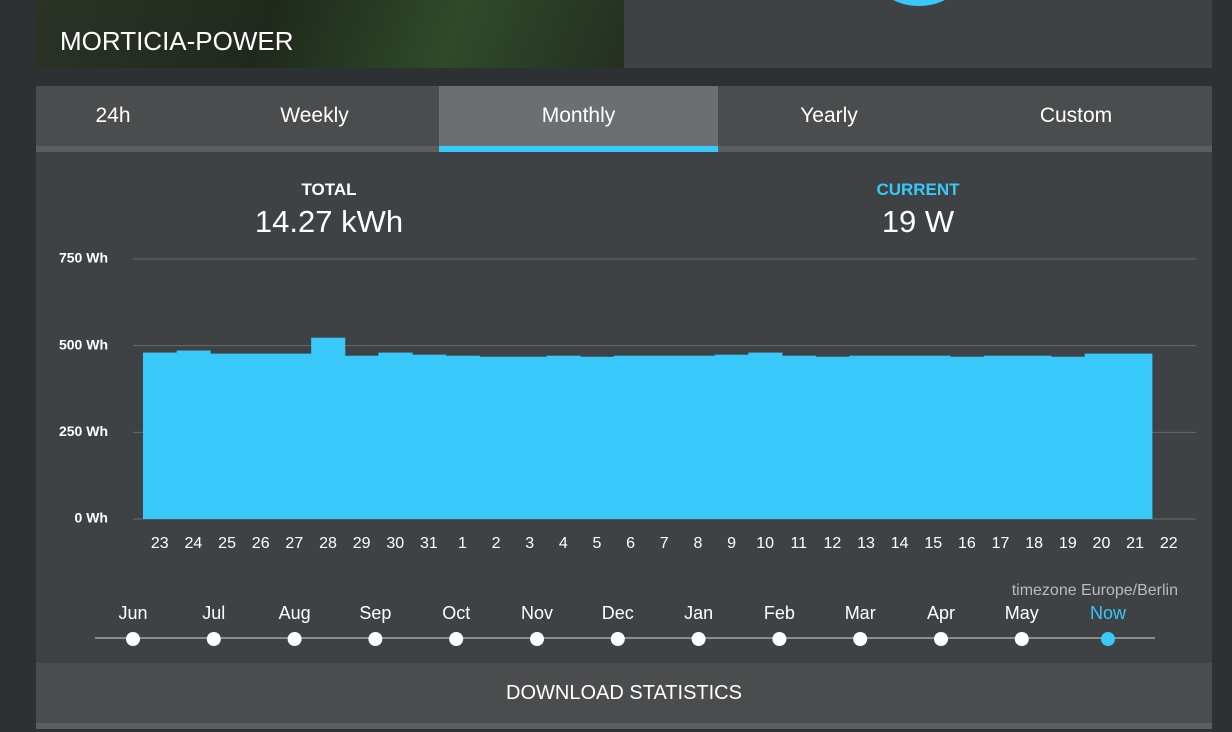 The height and width of the screenshot is (732, 1232). Describe the element at coordinates (918, 34) in the screenshot. I see `status-panel` at that location.